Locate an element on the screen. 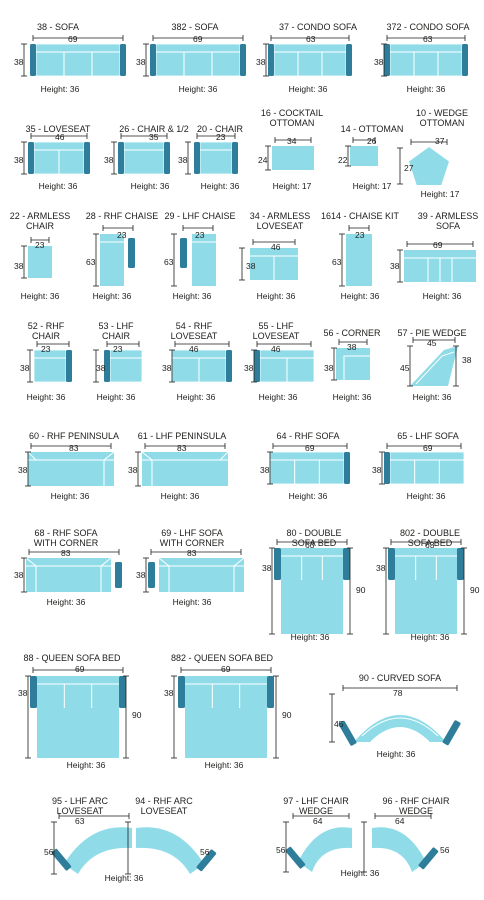  arc-seat is located at coordinates (170, 850).